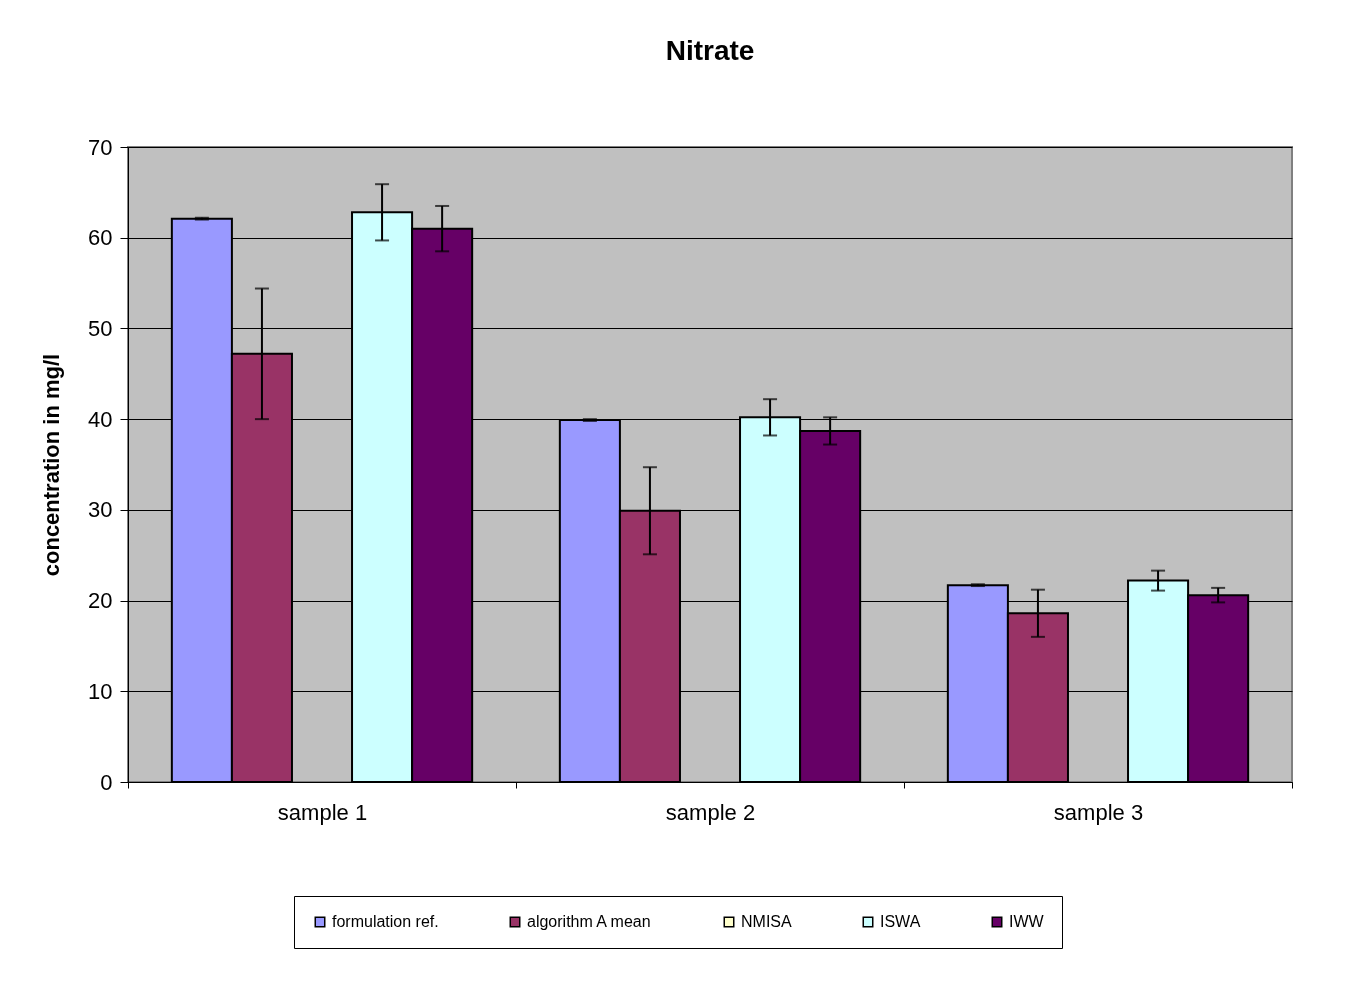  I want to click on y-tick-label: 70, so click(100, 147).